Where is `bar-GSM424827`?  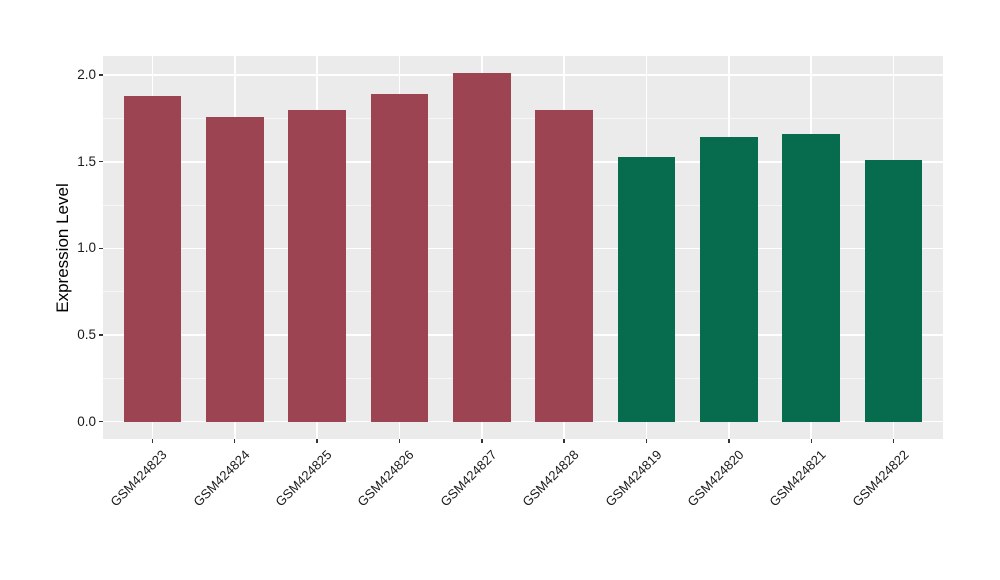
bar-GSM424827 is located at coordinates (482, 247).